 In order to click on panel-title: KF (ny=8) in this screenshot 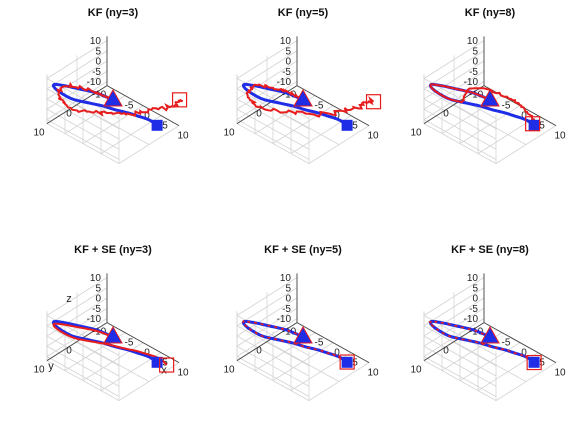, I will do `click(490, 13)`.